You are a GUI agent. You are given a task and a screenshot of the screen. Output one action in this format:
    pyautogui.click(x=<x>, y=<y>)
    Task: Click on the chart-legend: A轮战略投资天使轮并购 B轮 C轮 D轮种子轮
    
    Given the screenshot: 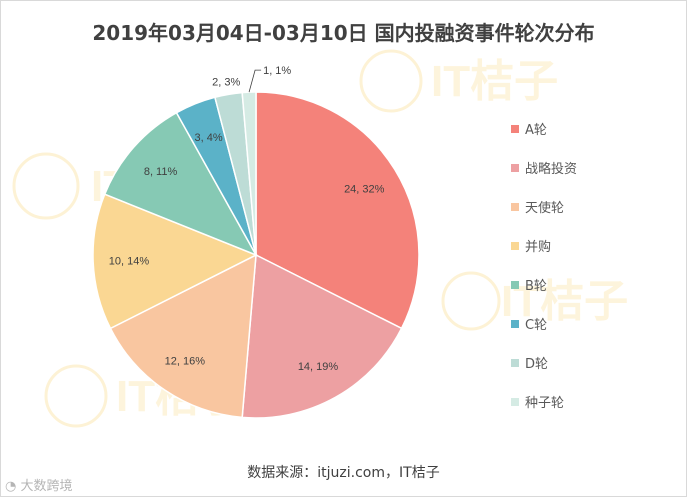 What is the action you would take?
    pyautogui.click(x=544, y=265)
    